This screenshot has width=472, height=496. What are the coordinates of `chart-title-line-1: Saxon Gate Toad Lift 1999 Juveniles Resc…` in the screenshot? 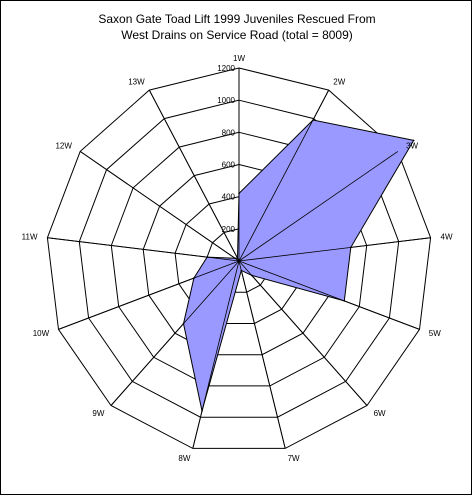 It's located at (236, 19).